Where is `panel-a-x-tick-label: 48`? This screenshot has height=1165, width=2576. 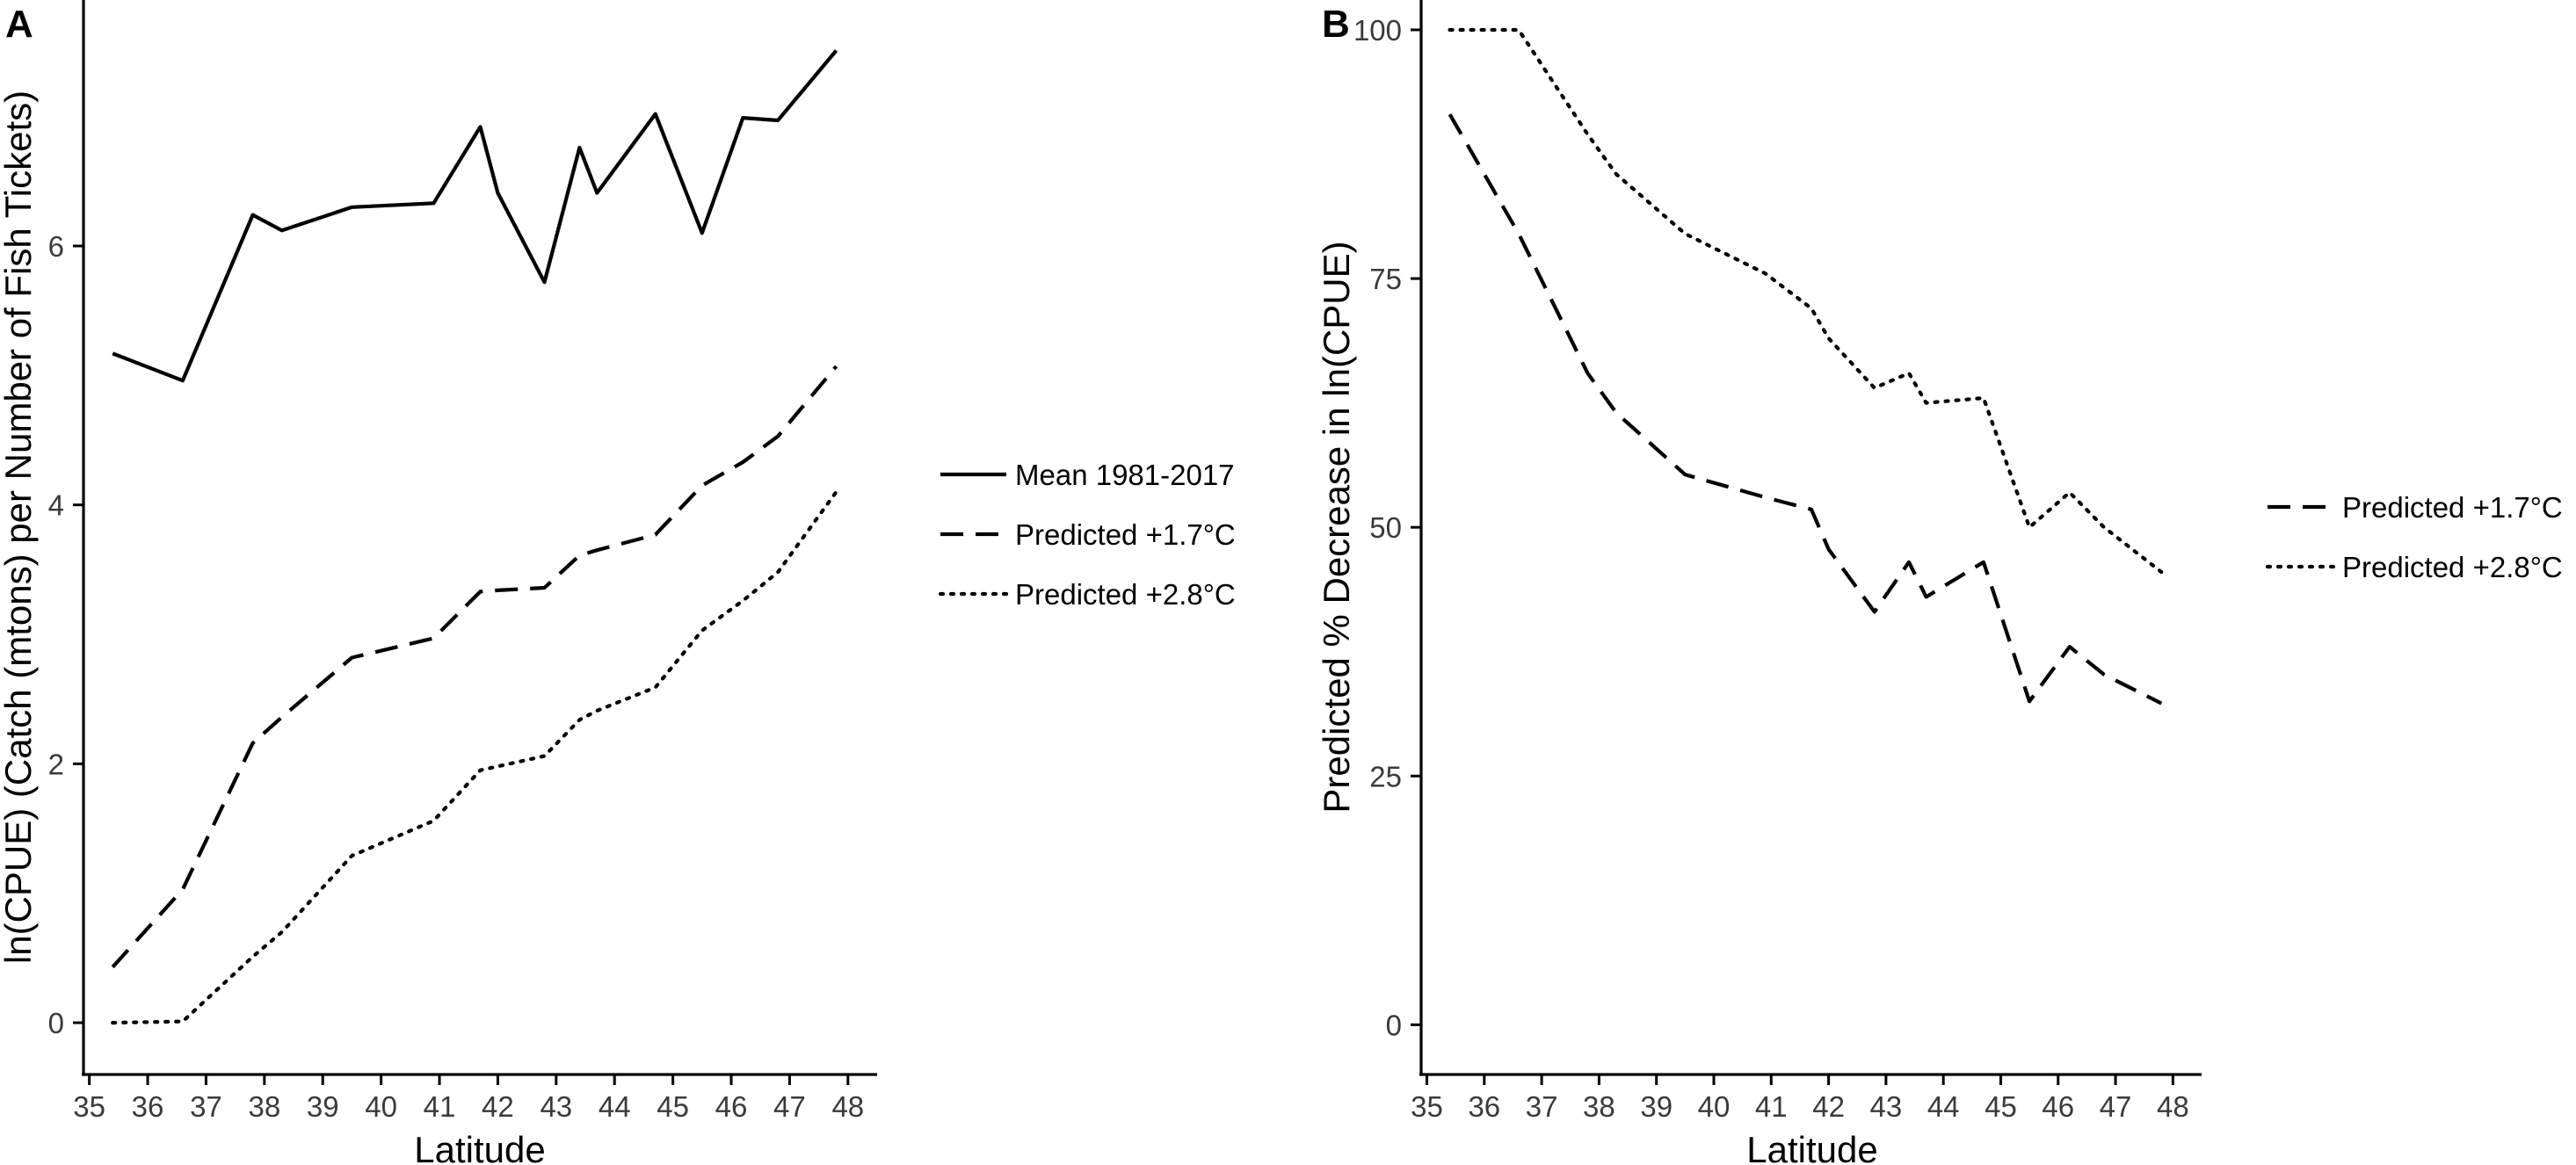 panel-a-x-tick-label: 48 is located at coordinates (847, 1106).